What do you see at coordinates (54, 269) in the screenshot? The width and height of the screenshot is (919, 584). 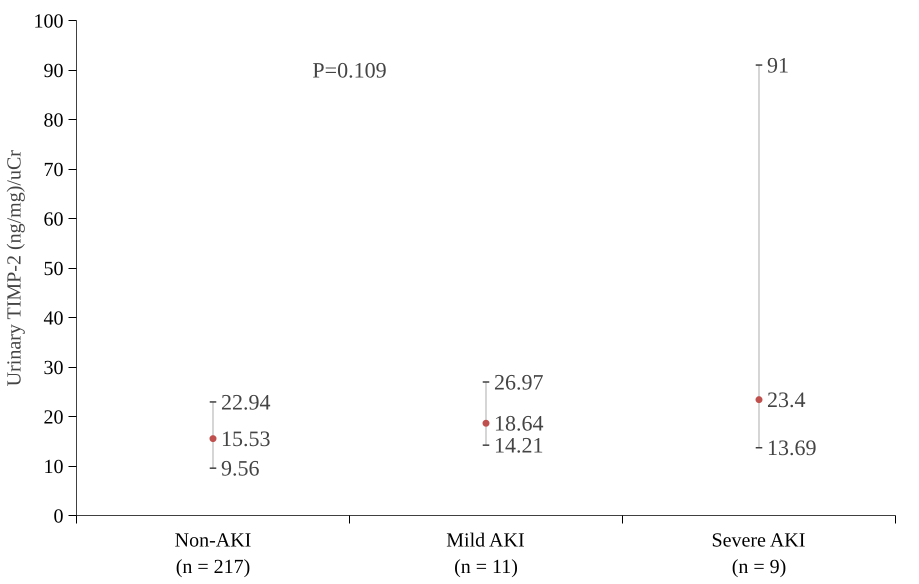 I see `y-tick-label: 50` at bounding box center [54, 269].